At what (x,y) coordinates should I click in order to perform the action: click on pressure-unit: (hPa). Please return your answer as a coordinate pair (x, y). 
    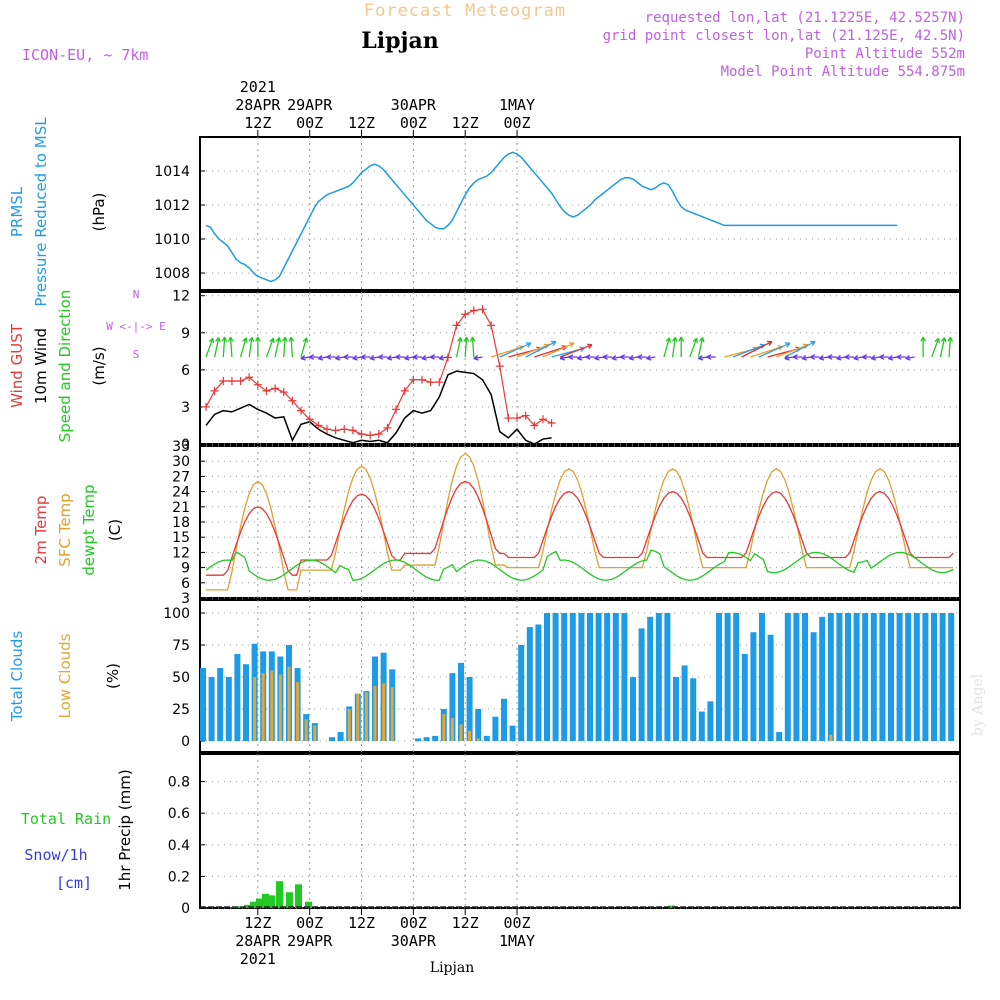
    Looking at the image, I should click on (99, 212).